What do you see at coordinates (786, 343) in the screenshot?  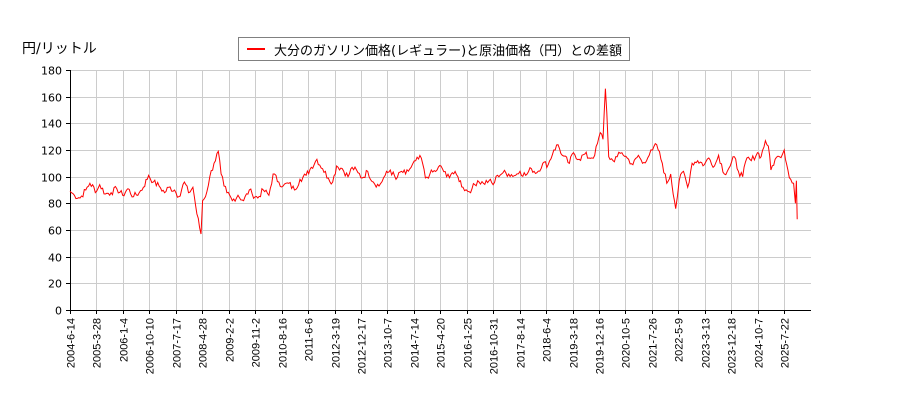 I see `x-tick-label: 2025-7-22` at bounding box center [786, 343].